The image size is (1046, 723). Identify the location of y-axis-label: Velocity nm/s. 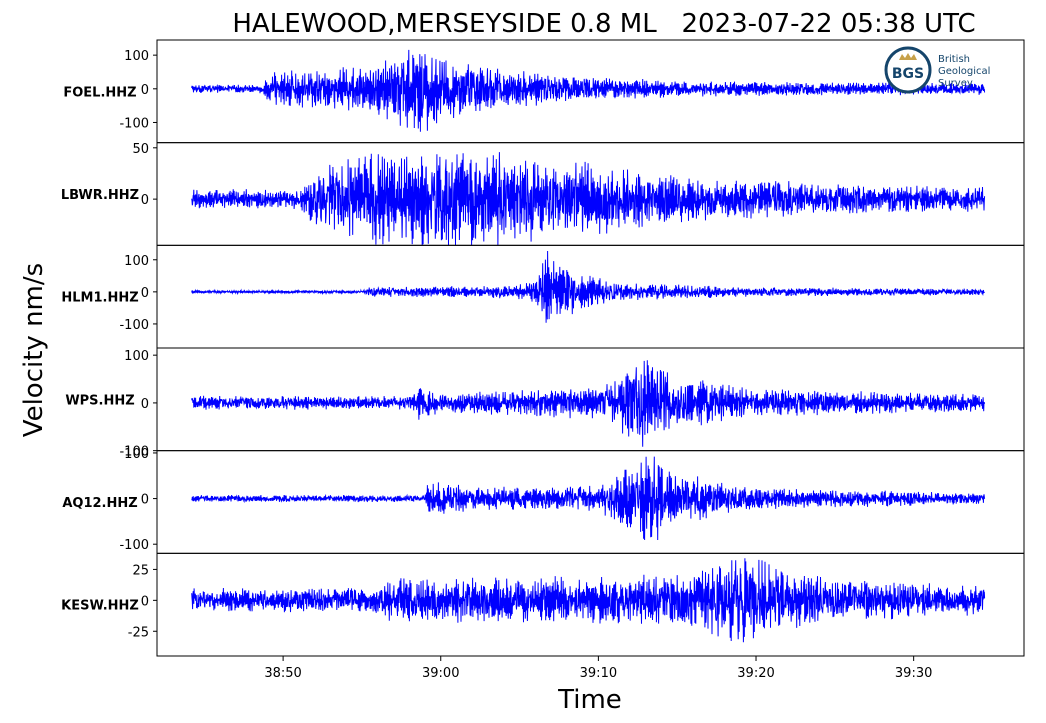
(34, 350).